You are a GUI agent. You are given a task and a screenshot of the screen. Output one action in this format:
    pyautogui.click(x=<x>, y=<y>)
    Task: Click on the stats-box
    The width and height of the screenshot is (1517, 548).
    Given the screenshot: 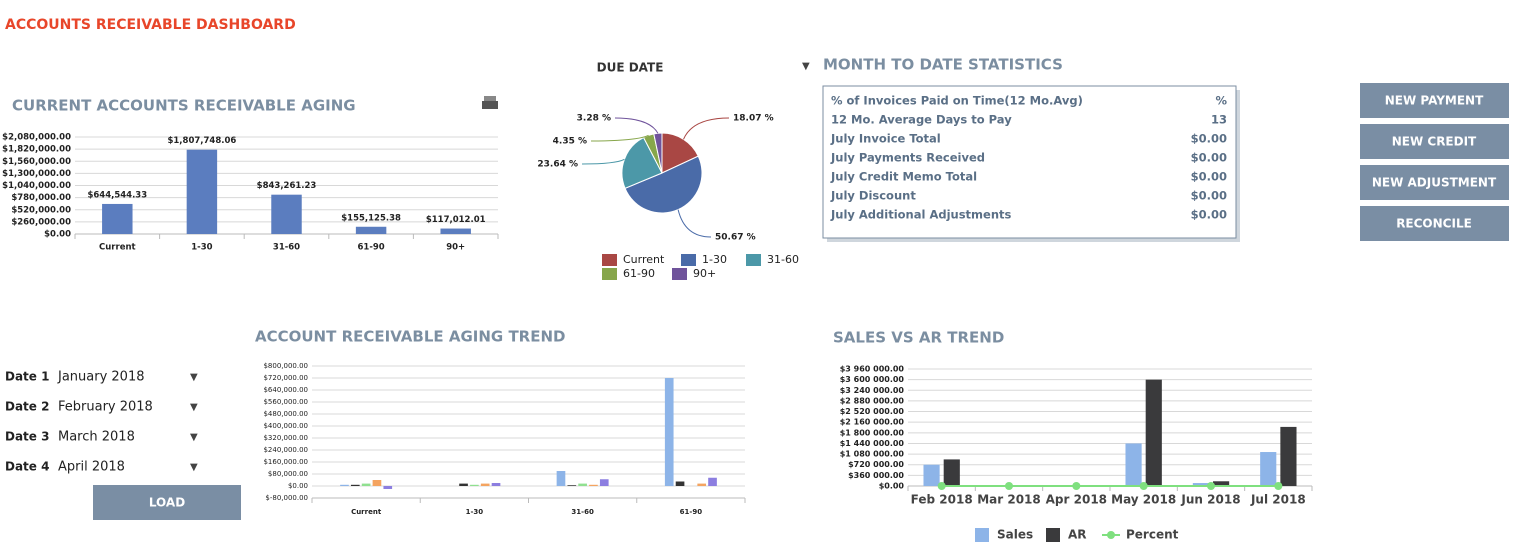 What is the action you would take?
    pyautogui.click(x=1029, y=162)
    